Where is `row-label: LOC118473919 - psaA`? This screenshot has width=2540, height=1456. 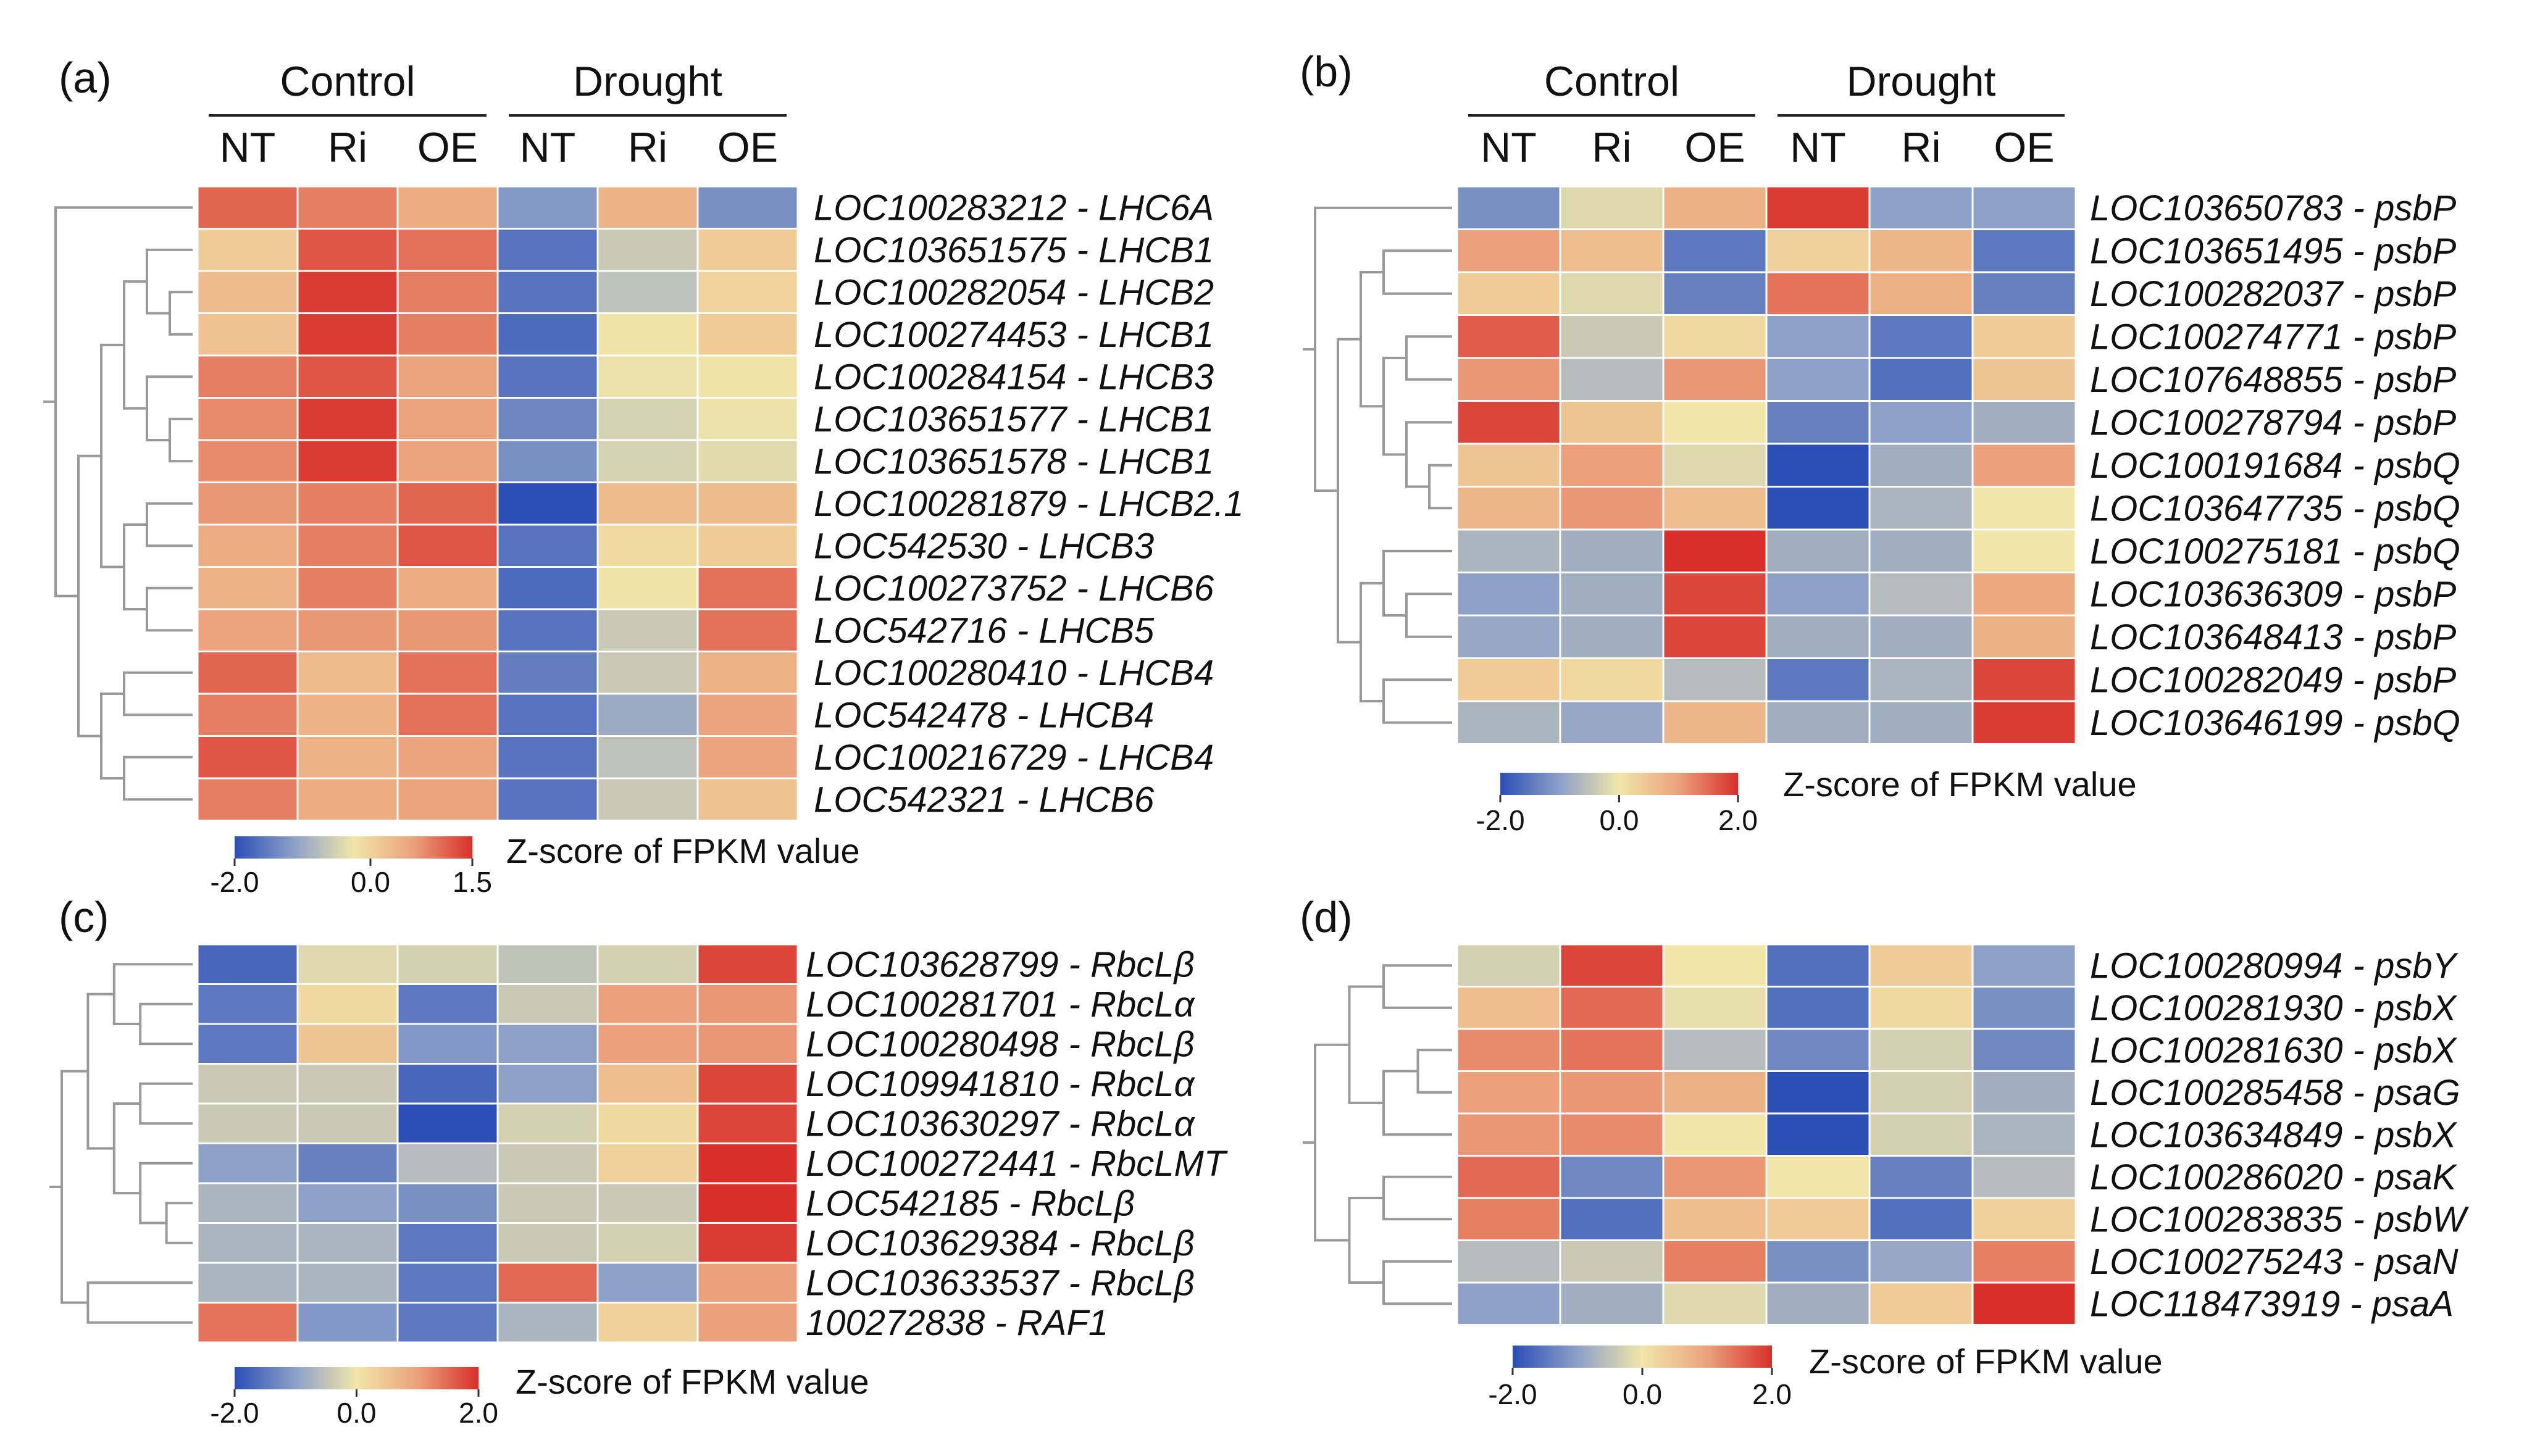
row-label: LOC118473919 - psaA is located at coordinates (2272, 1304).